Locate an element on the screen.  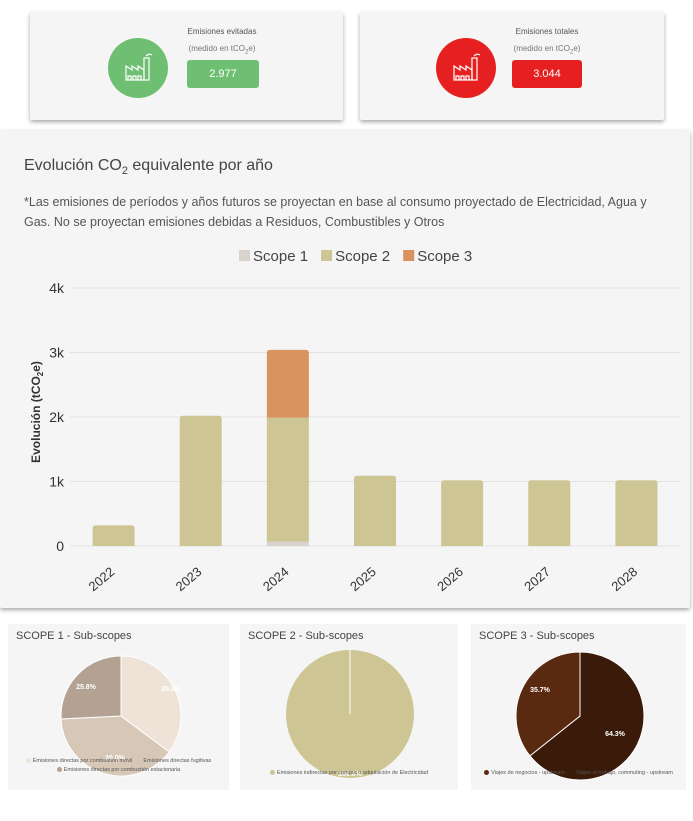
pie-title: SCOPE 3 - Sub-scopes is located at coordinates (537, 636).